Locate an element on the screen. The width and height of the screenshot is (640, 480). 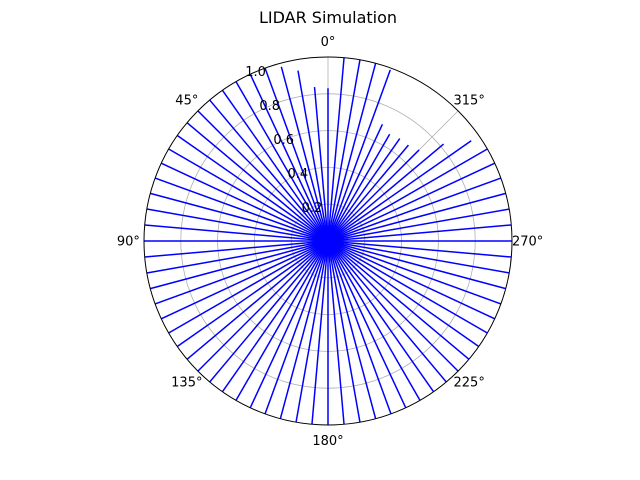
r-tick-label: 0.4 is located at coordinates (297, 174).